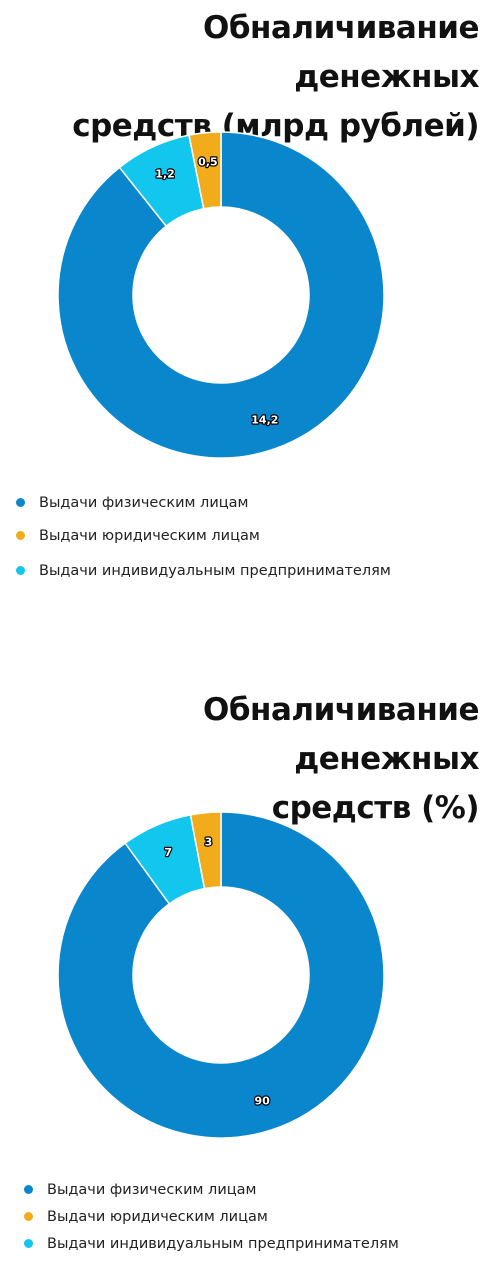 The width and height of the screenshot is (499, 1280). What do you see at coordinates (264, 420) in the screenshot?
I see `slice-label-physical: 14,2` at bounding box center [264, 420].